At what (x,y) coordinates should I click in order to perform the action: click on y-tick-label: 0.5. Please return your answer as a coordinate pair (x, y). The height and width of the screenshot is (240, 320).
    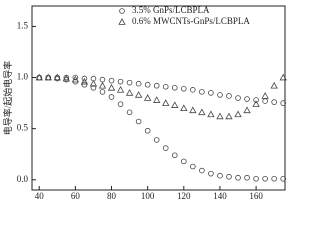
    Looking at the image, I should click on (23, 128).